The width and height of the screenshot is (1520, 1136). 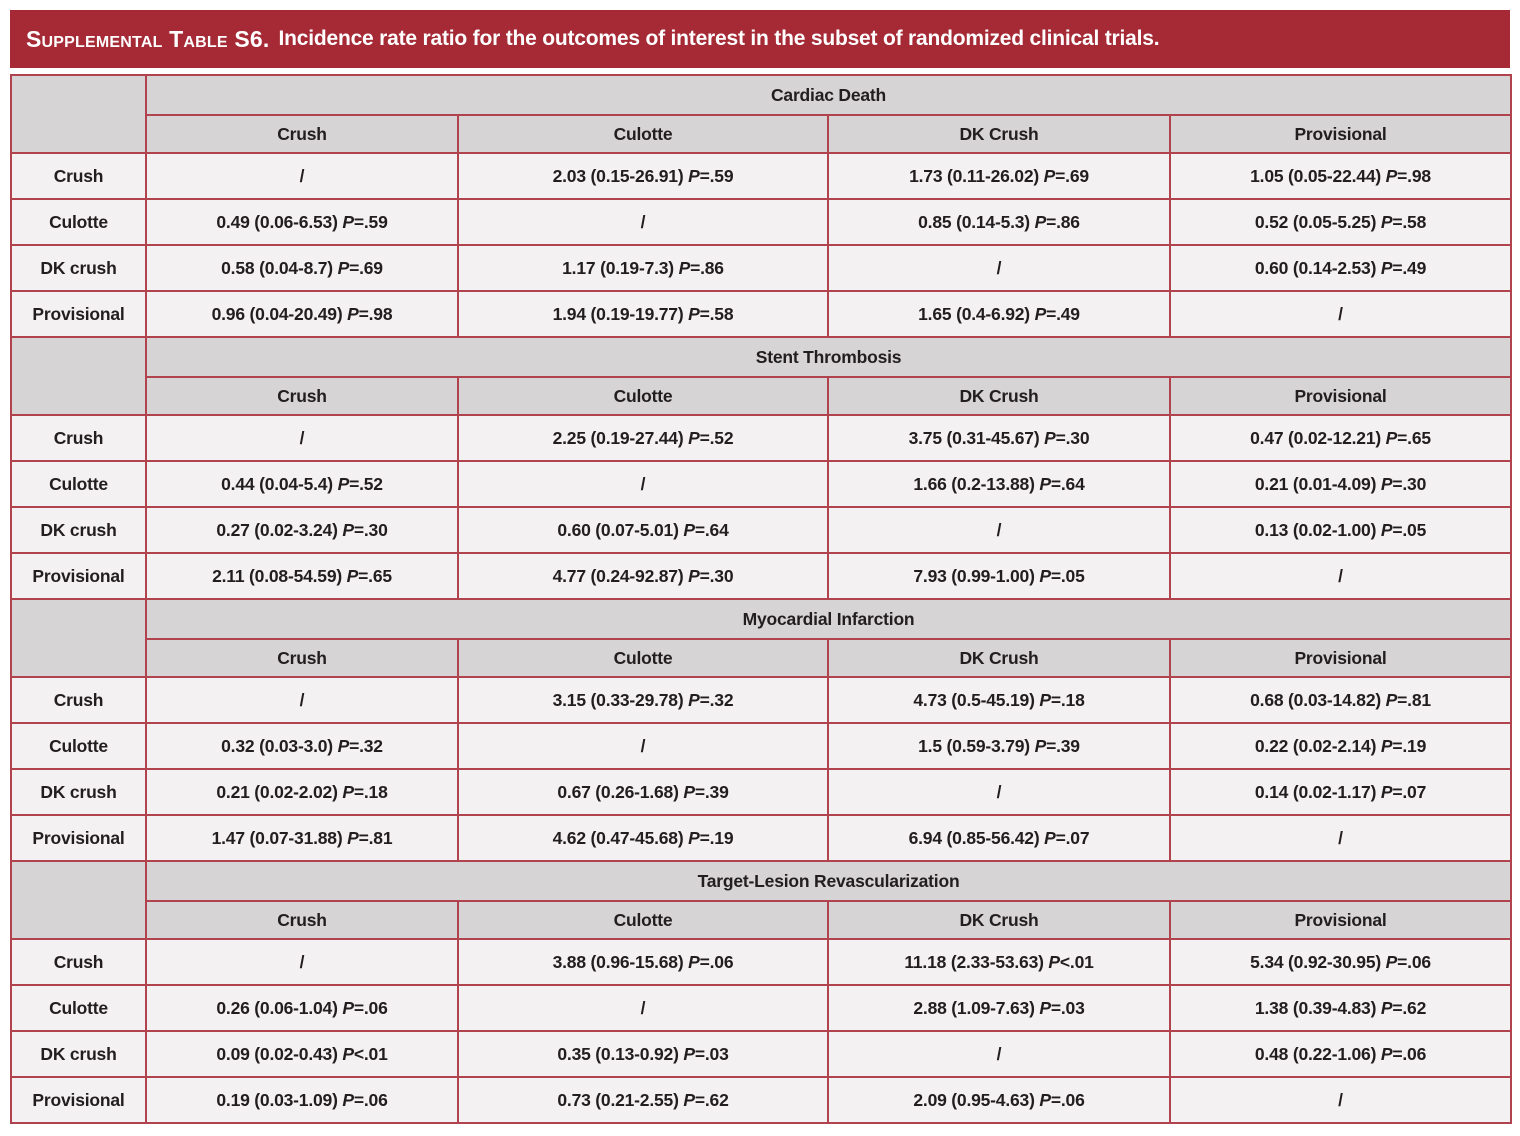 I want to click on irr-cell: 4.77 (0.24-92.87) P=.30, so click(x=643, y=576).